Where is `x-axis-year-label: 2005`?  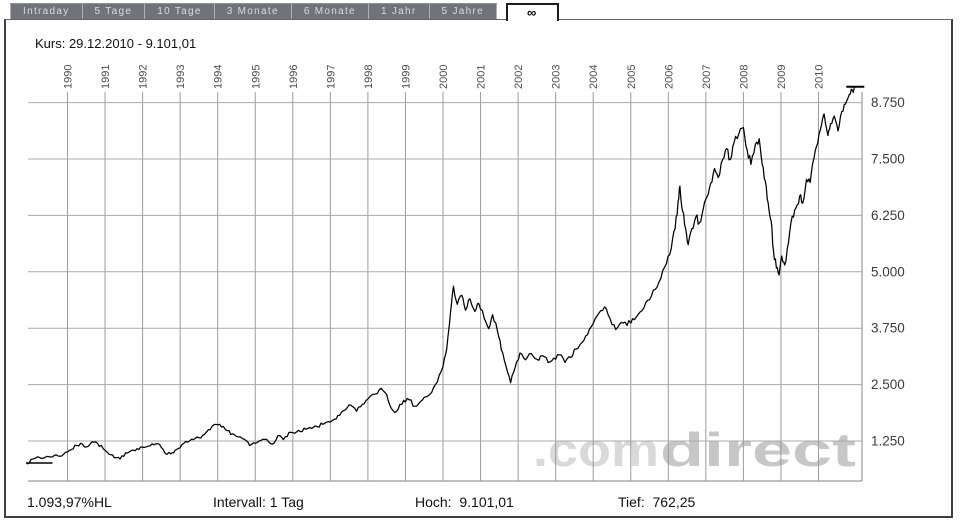
x-axis-year-label: 2005 is located at coordinates (632, 77).